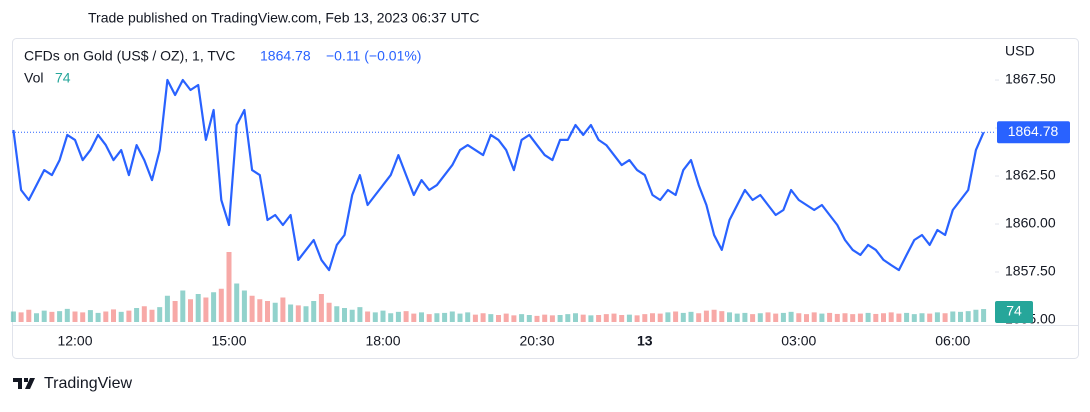 The image size is (1090, 412). Describe the element at coordinates (24, 383) in the screenshot. I see `brand-logo` at that location.